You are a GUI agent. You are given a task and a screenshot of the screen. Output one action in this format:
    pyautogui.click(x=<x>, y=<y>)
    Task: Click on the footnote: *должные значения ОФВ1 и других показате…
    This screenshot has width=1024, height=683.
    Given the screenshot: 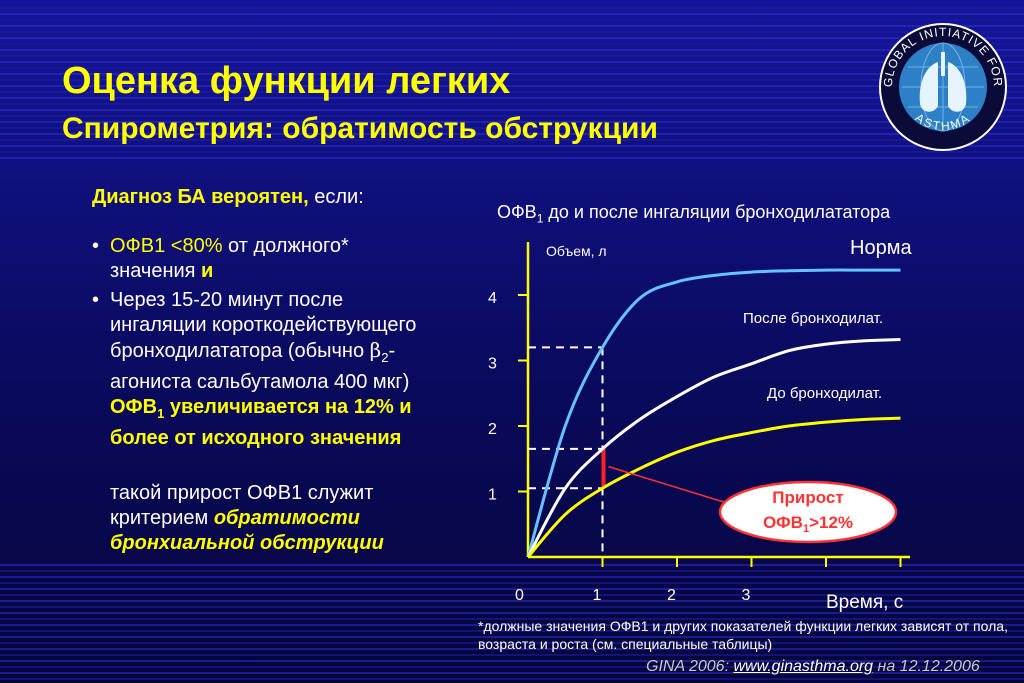 What is the action you would take?
    pyautogui.click(x=743, y=635)
    